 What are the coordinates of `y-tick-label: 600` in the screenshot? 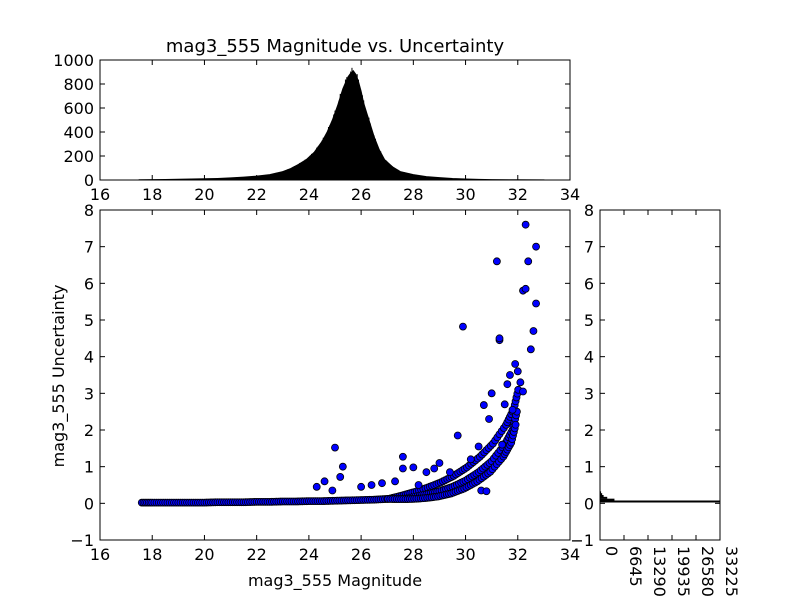 It's located at (78, 108).